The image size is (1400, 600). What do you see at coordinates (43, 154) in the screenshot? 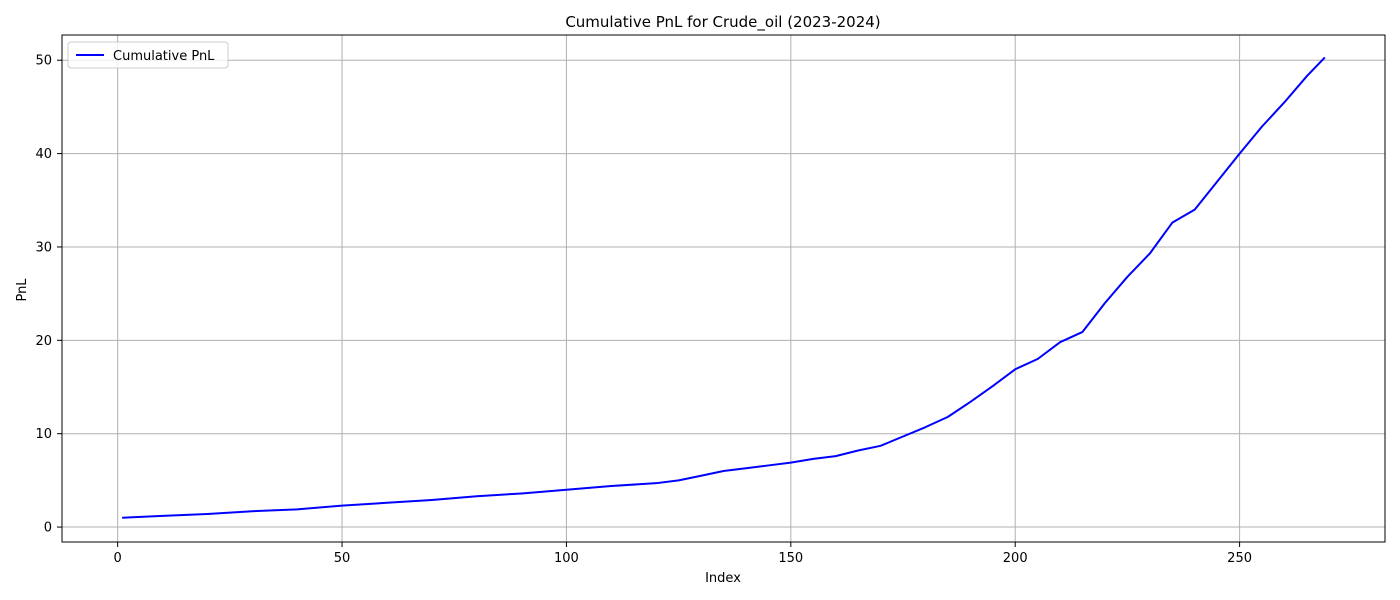
I see `y-tick-label: 40` at bounding box center [43, 154].